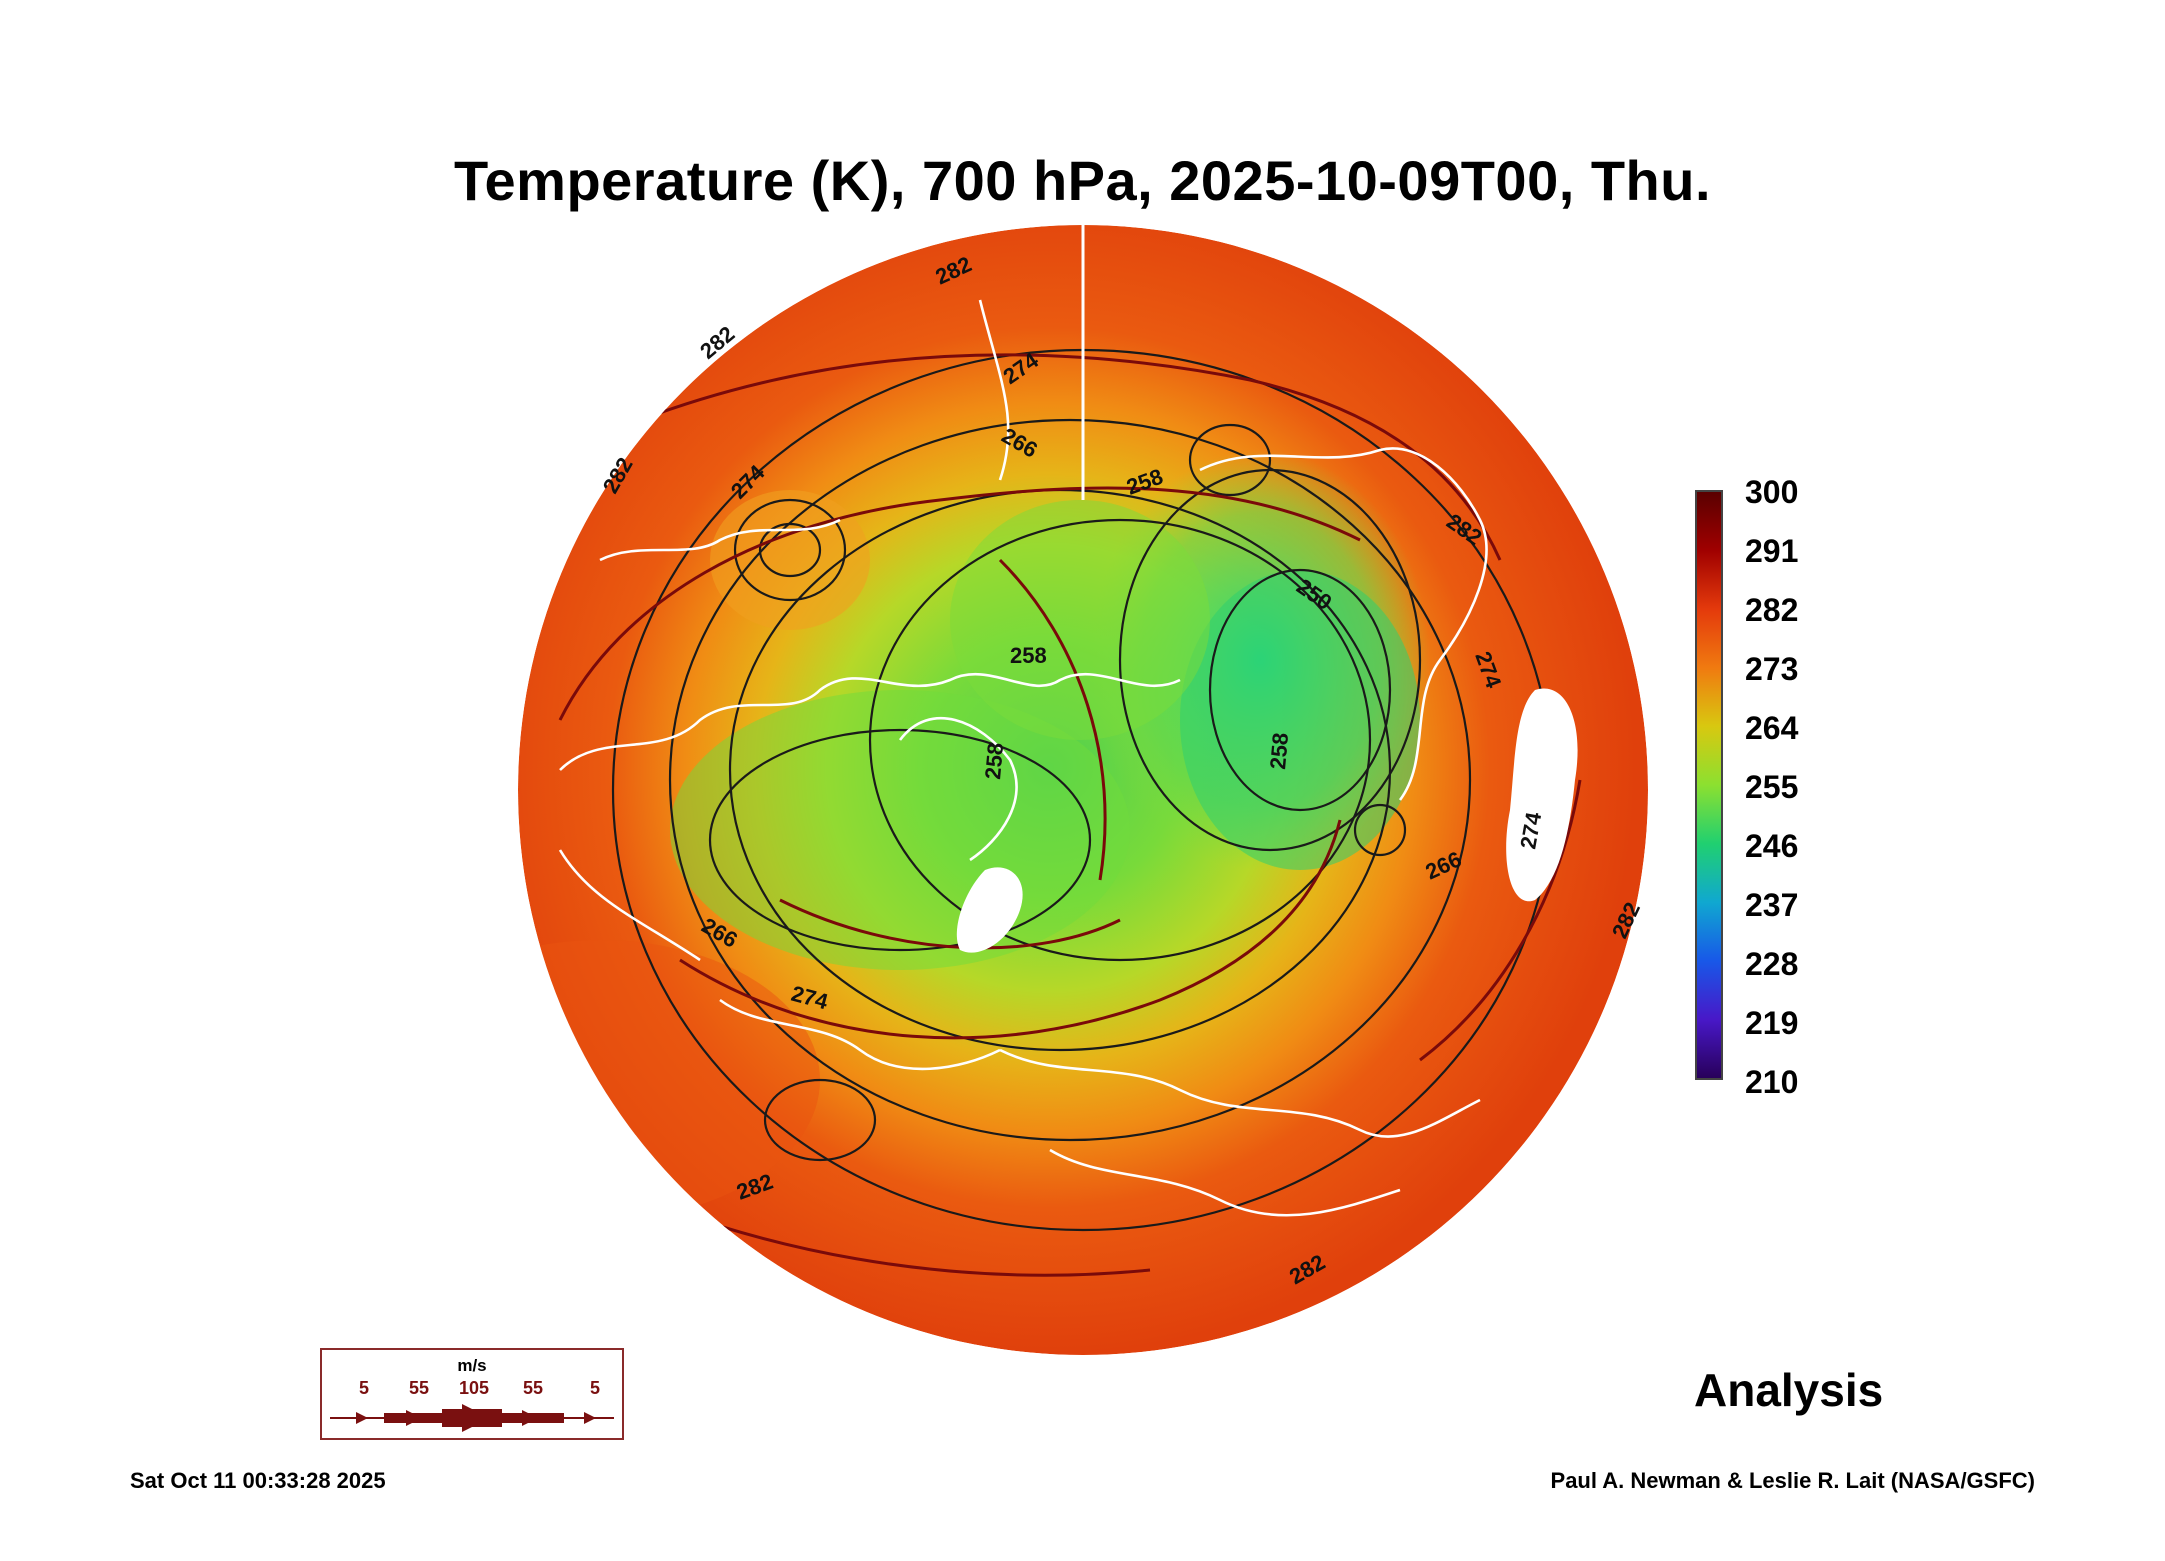 The image size is (2165, 1561). What do you see at coordinates (472, 1418) in the screenshot?
I see `wind-scale-arrow` at bounding box center [472, 1418].